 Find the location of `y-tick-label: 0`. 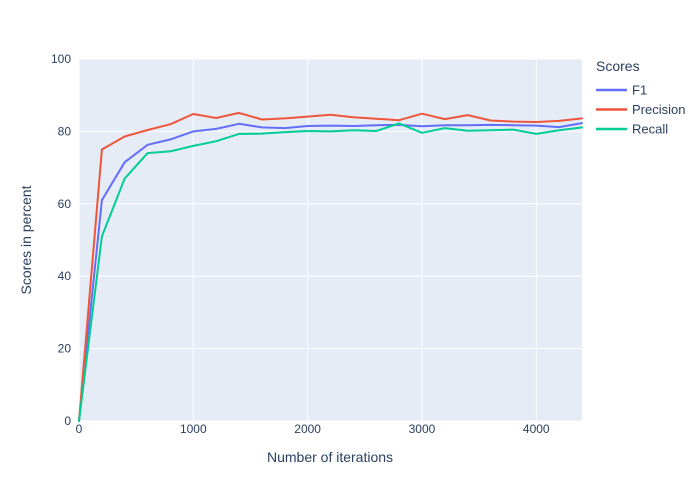

y-tick-label: 0 is located at coordinates (67, 421).